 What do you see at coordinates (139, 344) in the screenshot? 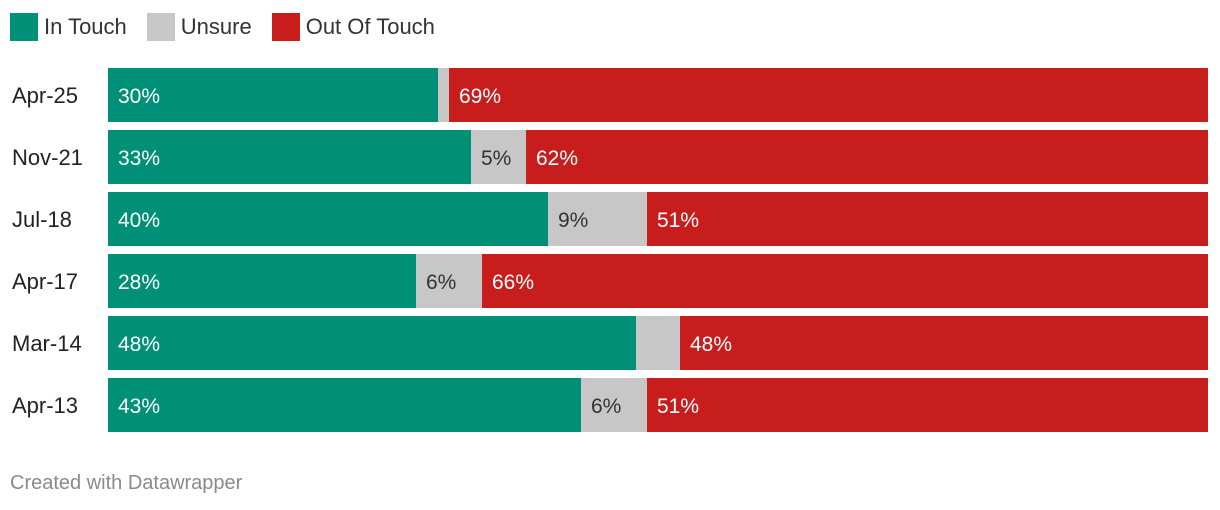
I see `data-label-in-touch: 48%` at bounding box center [139, 344].